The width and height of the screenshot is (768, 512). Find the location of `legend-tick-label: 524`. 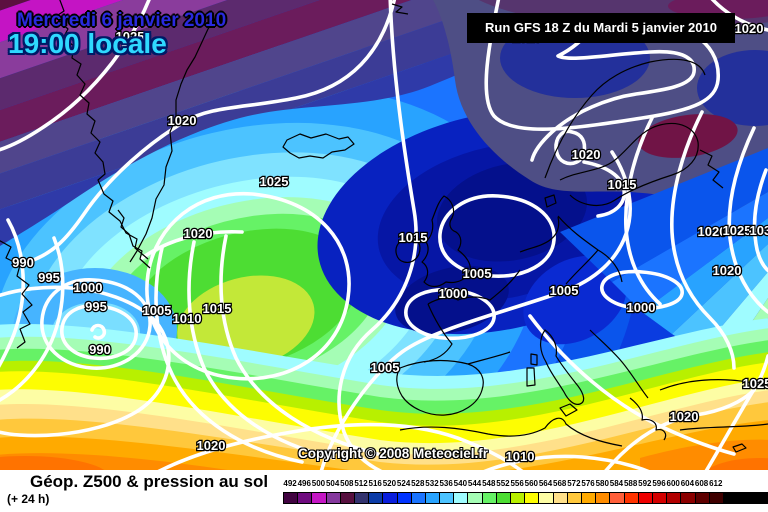

legend-tick-label: 524 is located at coordinates (403, 483).